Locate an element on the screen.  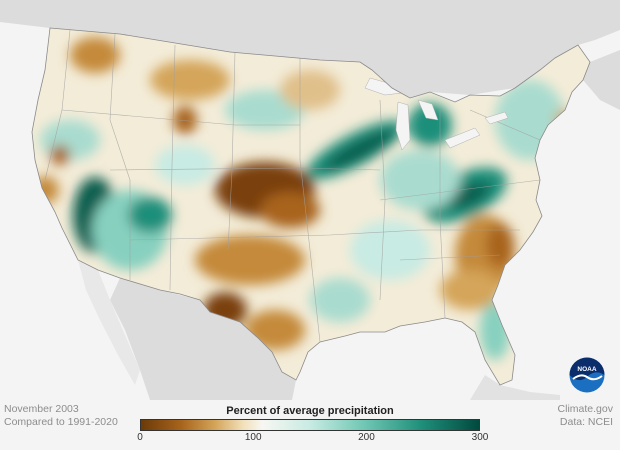
map-caption-right: Climate.gov Data: NCEI is located at coordinates (585, 416).